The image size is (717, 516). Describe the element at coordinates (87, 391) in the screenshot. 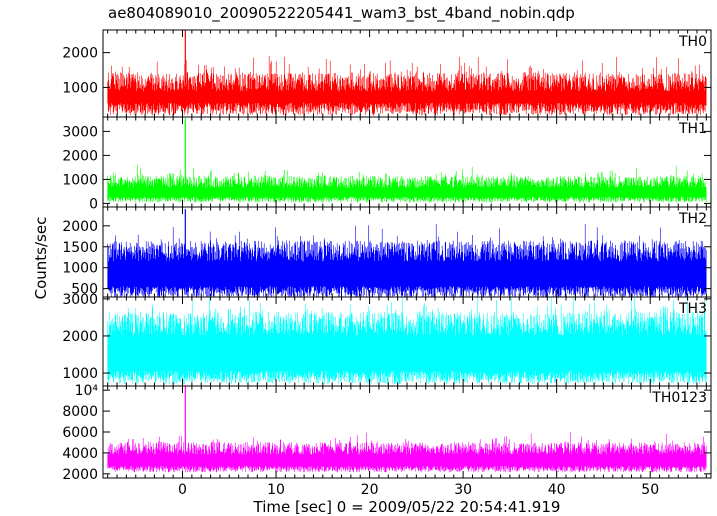

I see `y-tick-label: 10⁴` at that location.